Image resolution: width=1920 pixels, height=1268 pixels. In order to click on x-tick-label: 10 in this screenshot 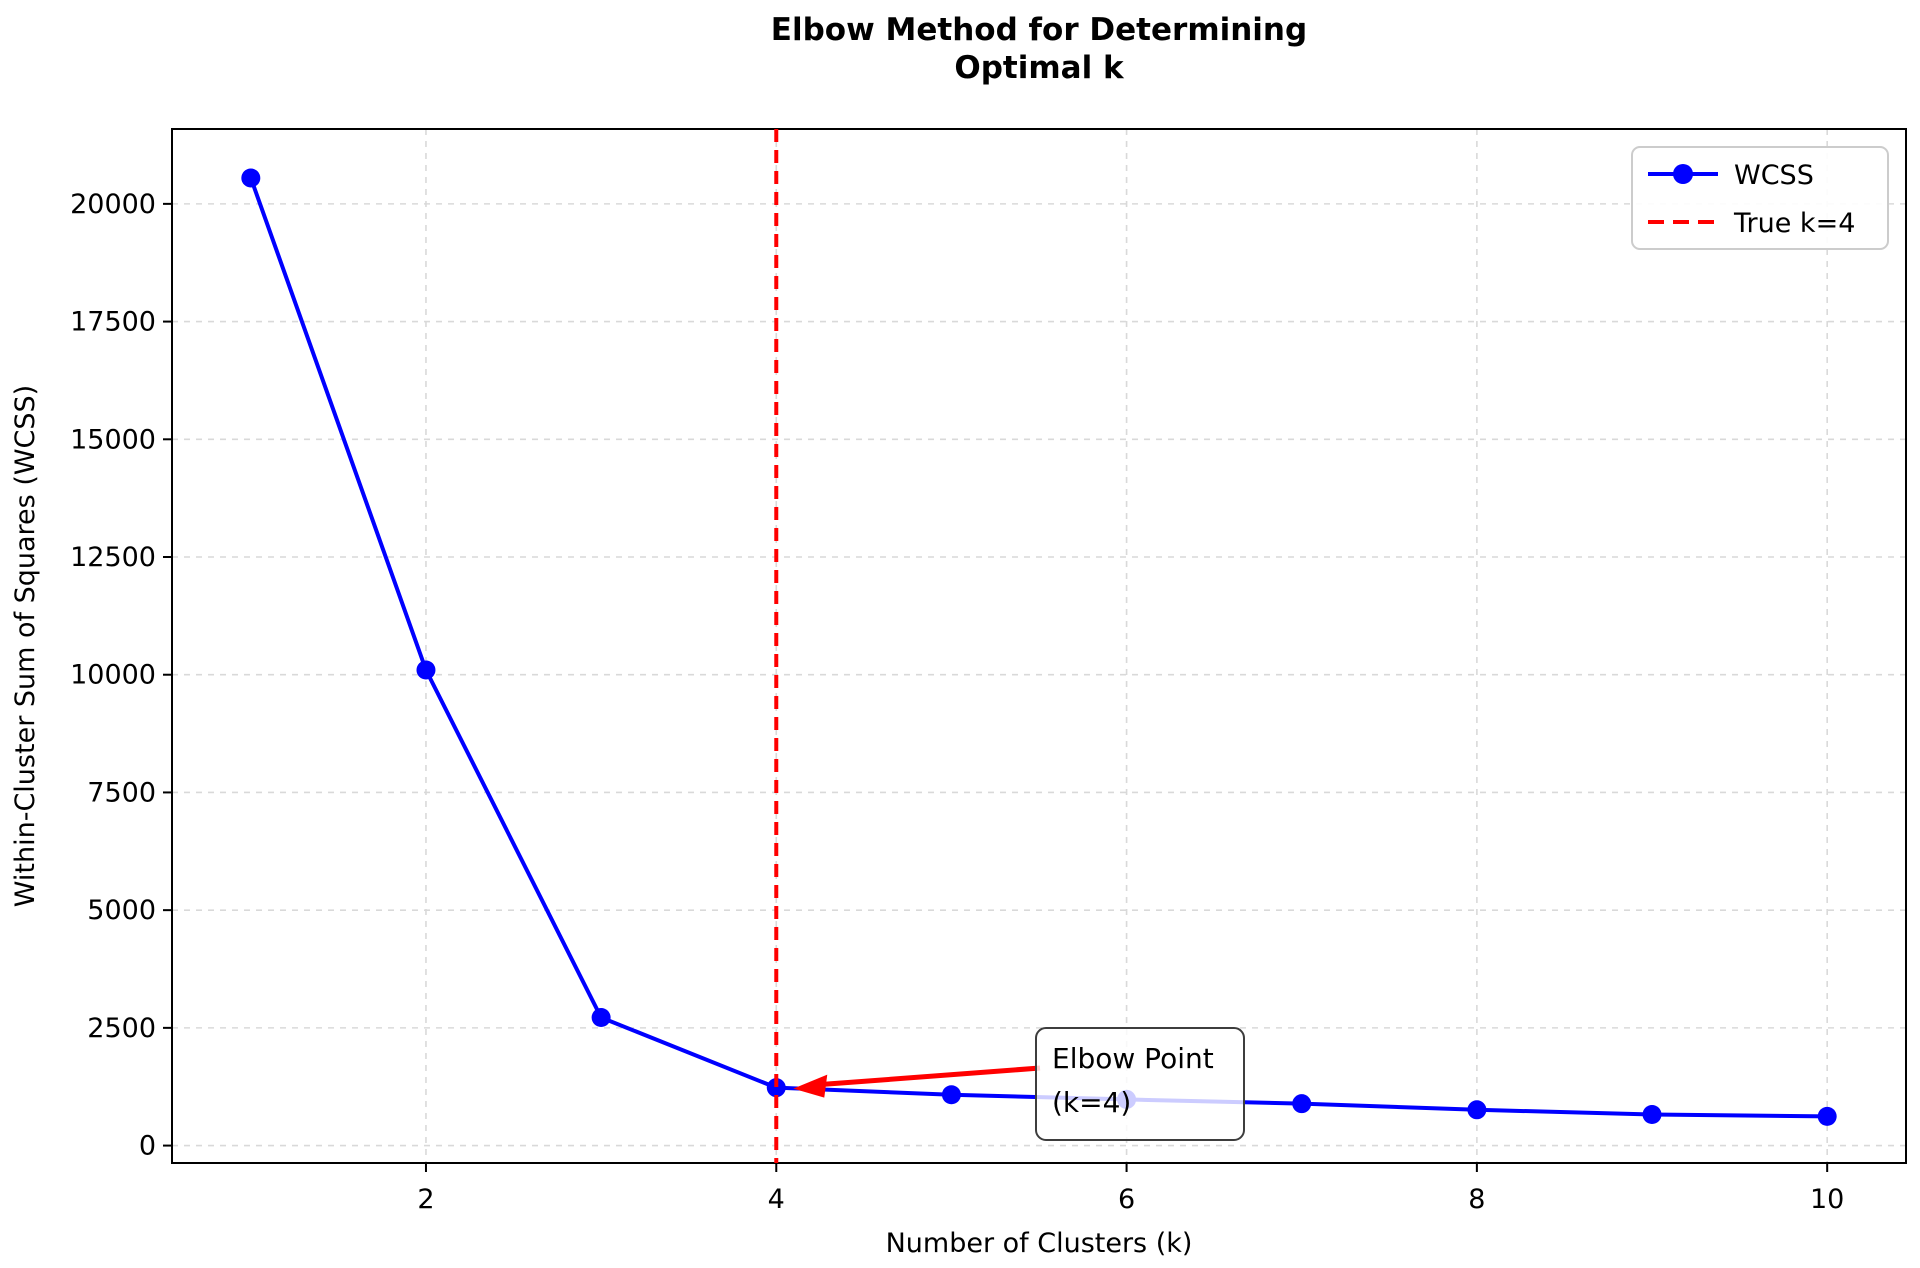, I will do `click(1827, 1199)`.